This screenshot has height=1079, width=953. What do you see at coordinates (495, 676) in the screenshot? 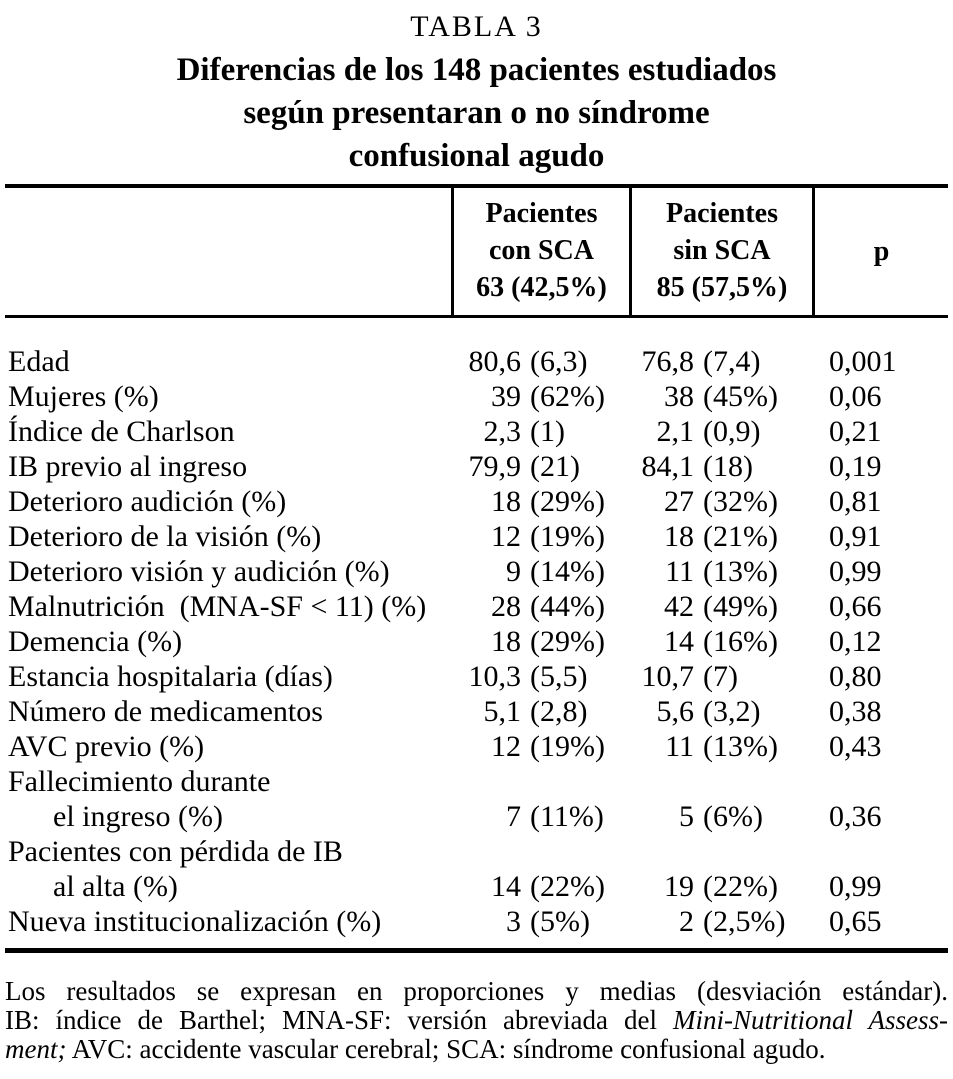
I see `value-con-sca-number: 10,3` at bounding box center [495, 676].